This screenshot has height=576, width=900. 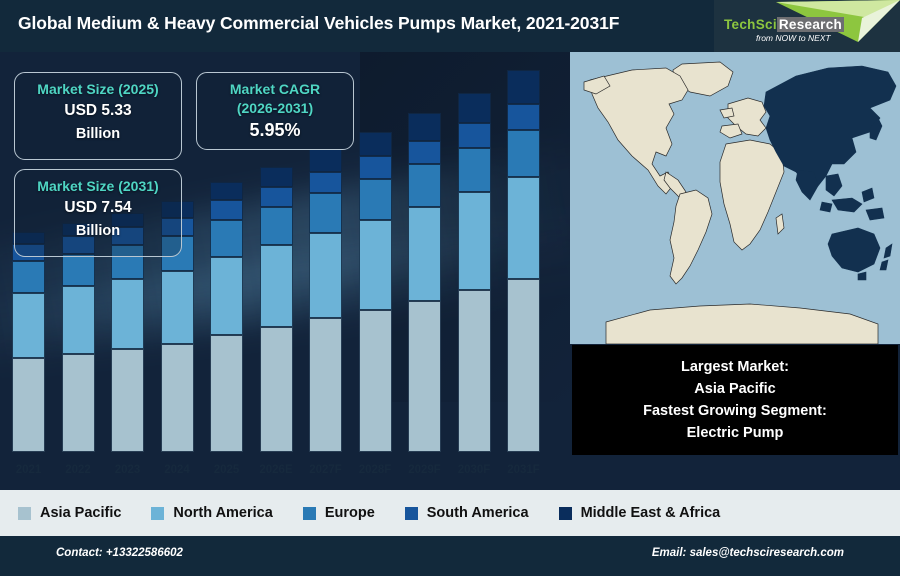 What do you see at coordinates (807, 26) in the screenshot?
I see `techsci-logo: TechSci Research from NOW to NEXT` at bounding box center [807, 26].